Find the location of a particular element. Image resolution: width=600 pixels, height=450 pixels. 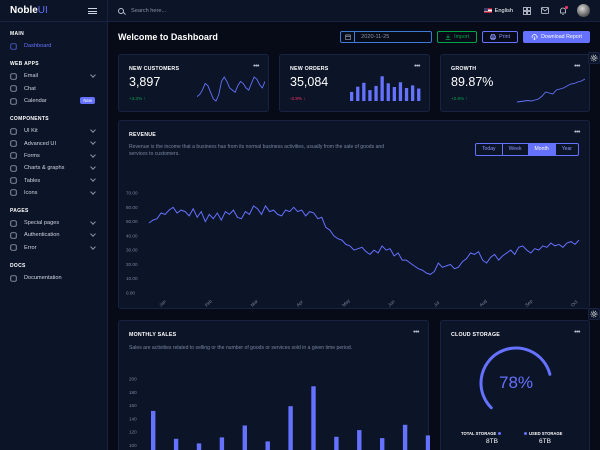

sidebar-item-label: UI Kit is located at coordinates (31, 131).